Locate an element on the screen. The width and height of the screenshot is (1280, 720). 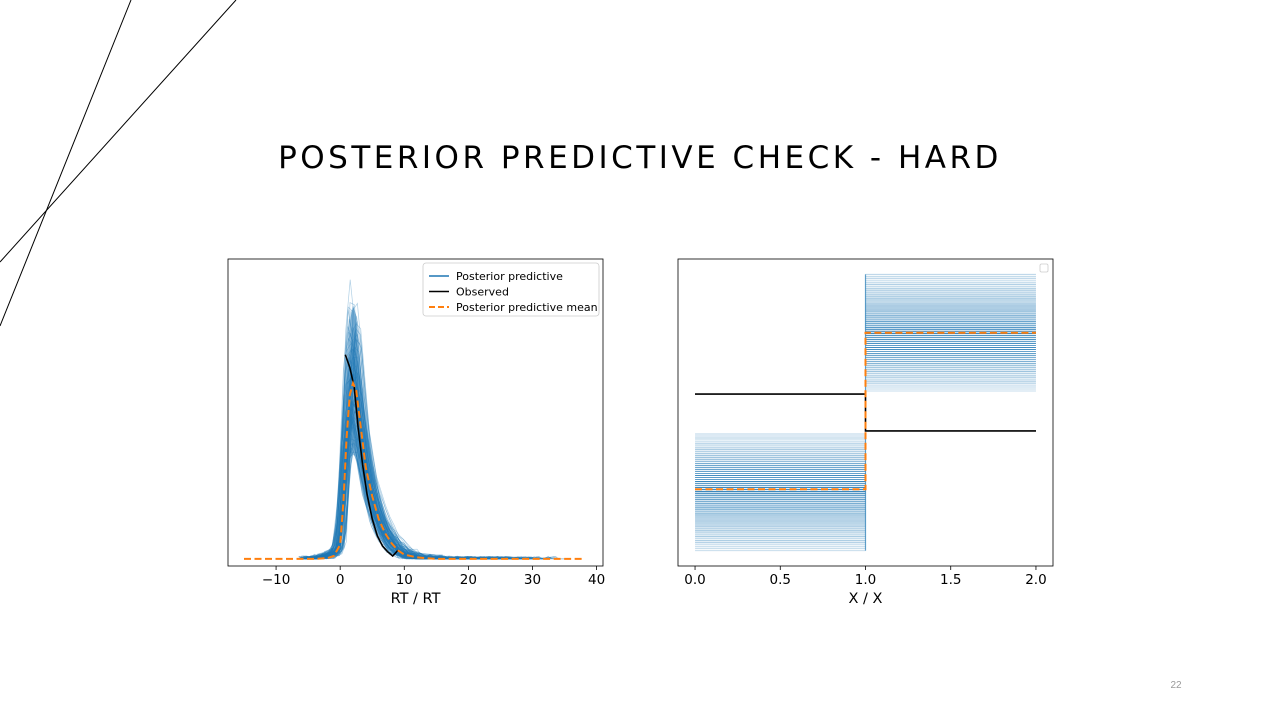
rt-x-axis-label: RT / RT is located at coordinates (416, 599).